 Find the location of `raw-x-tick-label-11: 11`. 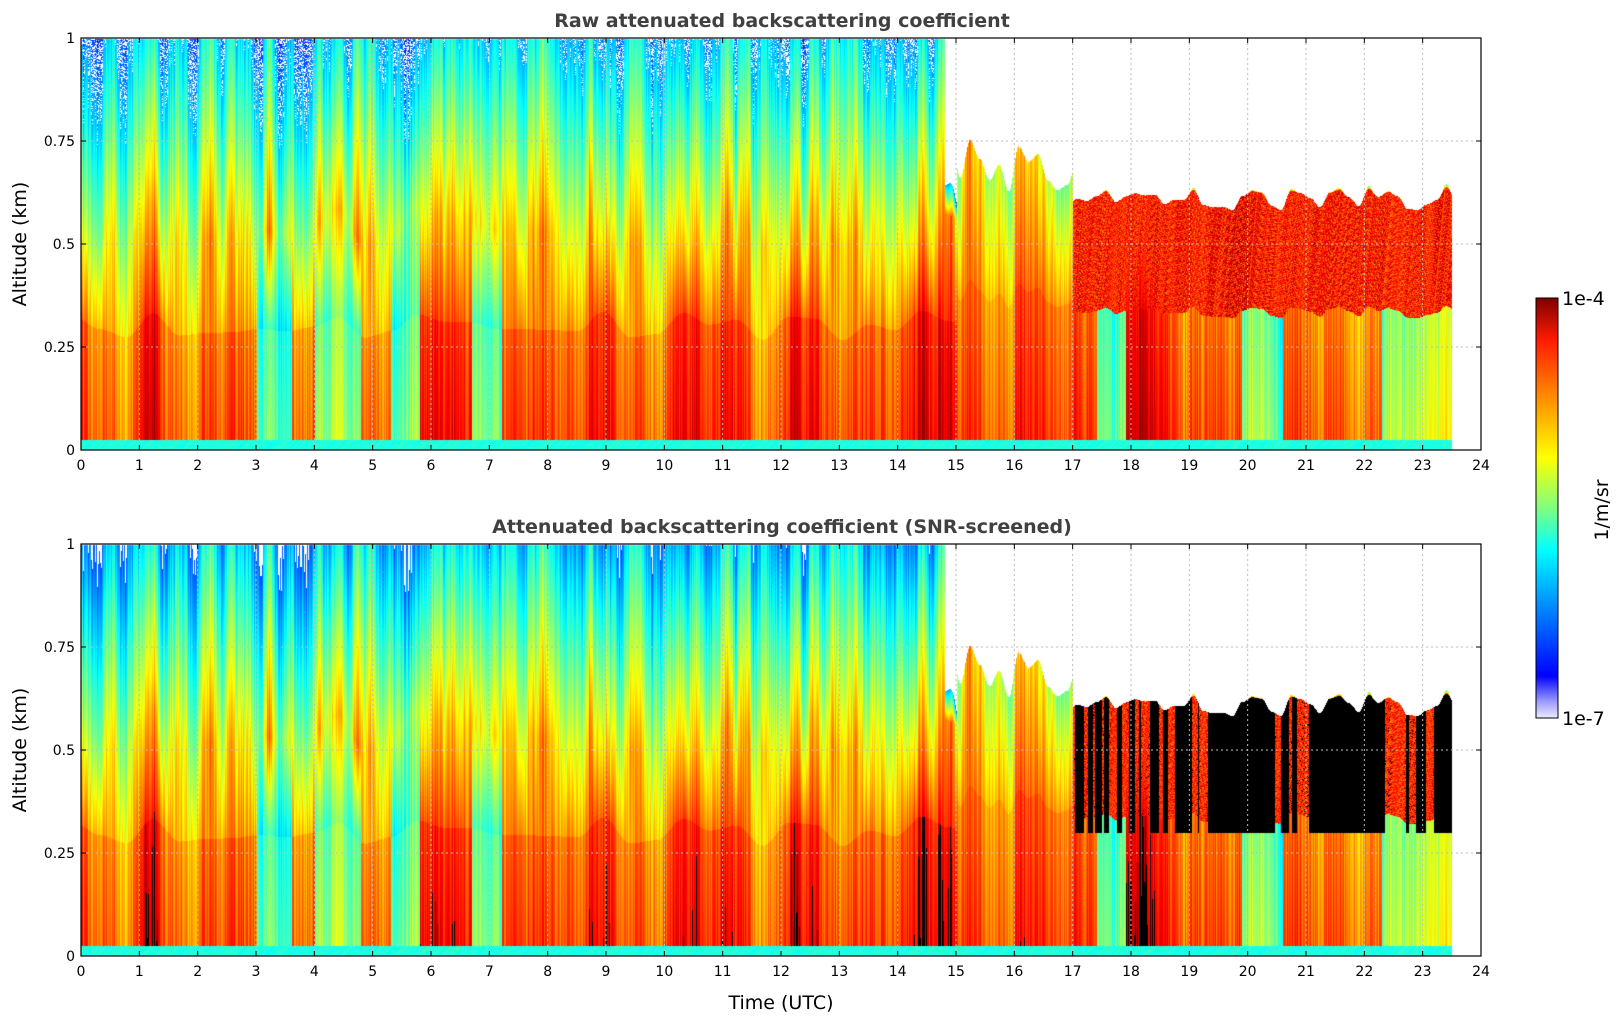

raw-x-tick-label-11: 11 is located at coordinates (723, 466).